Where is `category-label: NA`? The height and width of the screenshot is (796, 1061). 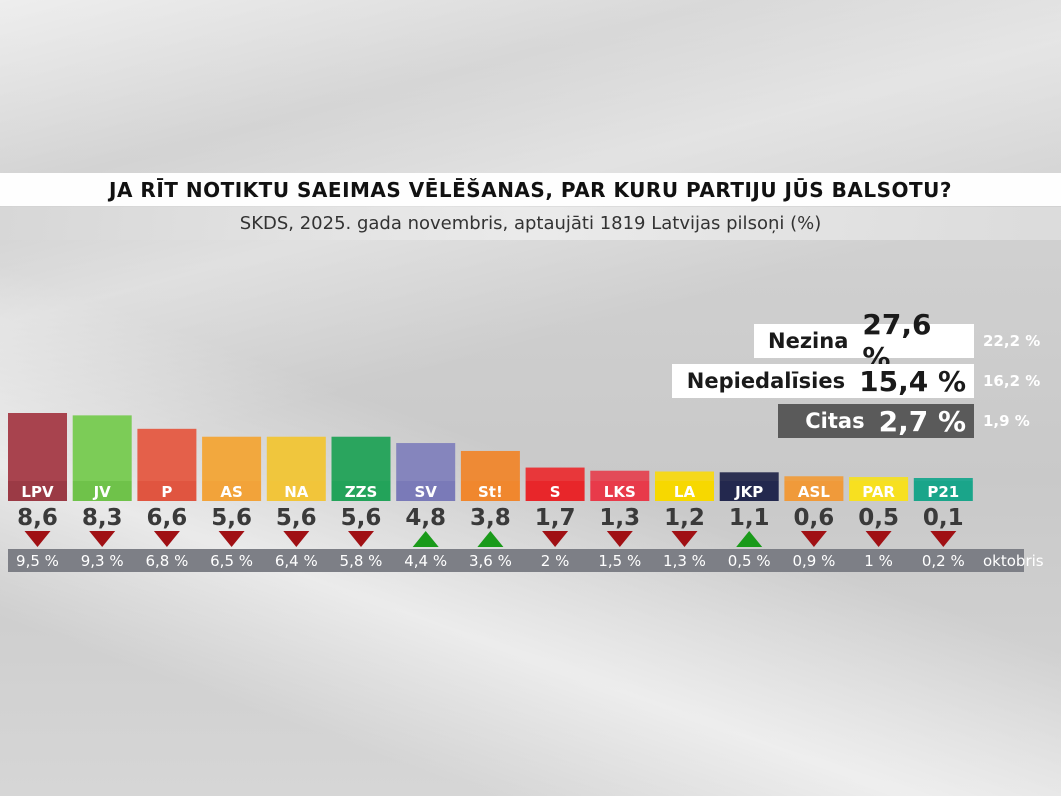 category-label: NA is located at coordinates (296, 492).